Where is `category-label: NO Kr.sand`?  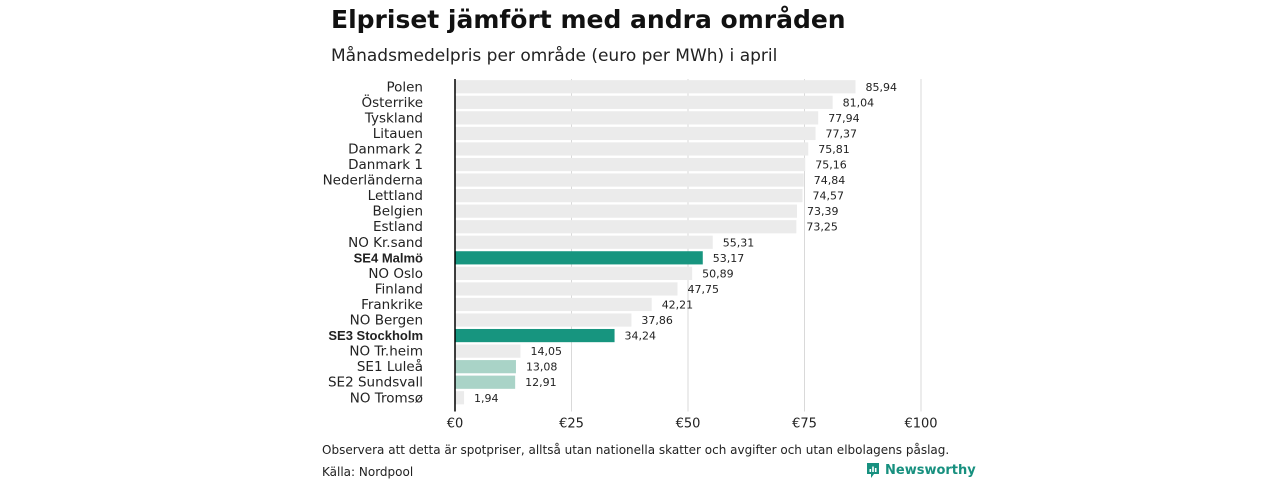 category-label: NO Kr.sand is located at coordinates (385, 243).